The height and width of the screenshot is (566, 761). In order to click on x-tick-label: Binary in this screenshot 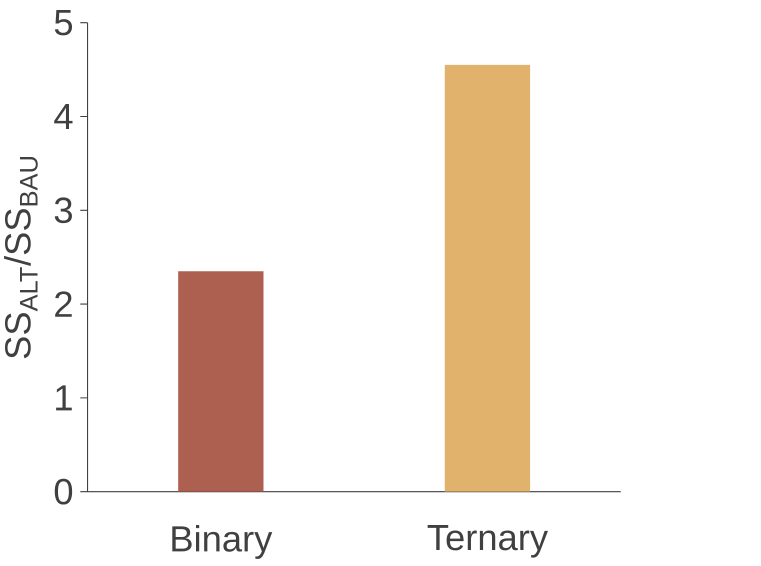, I will do `click(222, 541)`.